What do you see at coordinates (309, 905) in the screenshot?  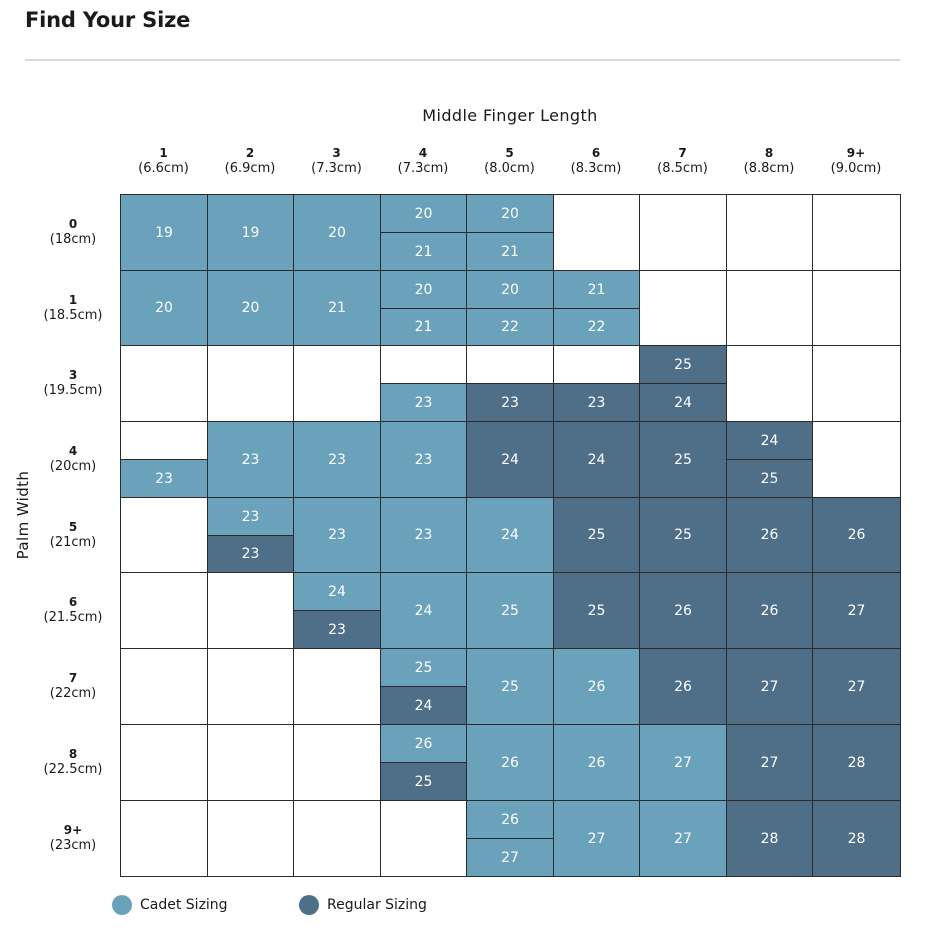 I see `legend-swatch` at bounding box center [309, 905].